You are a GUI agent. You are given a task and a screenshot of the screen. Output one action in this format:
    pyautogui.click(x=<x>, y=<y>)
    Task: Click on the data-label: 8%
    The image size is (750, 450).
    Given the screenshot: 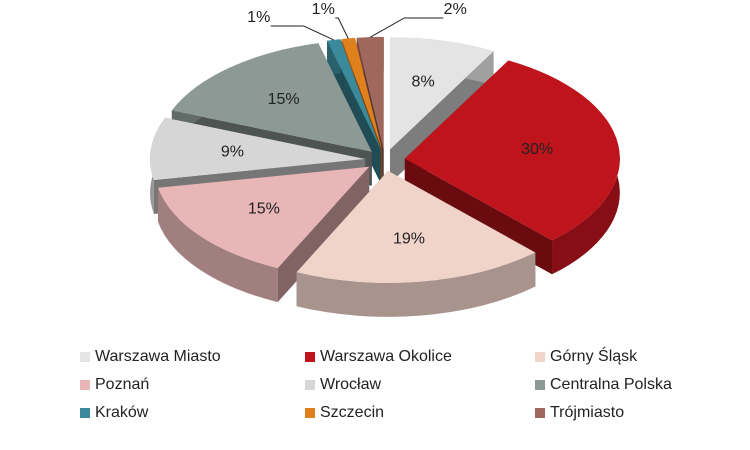 What is the action you would take?
    pyautogui.click(x=423, y=81)
    